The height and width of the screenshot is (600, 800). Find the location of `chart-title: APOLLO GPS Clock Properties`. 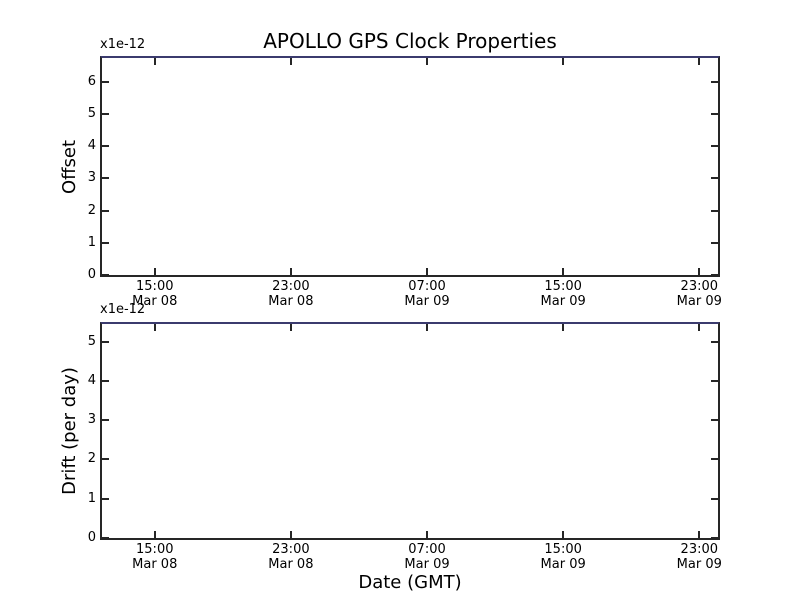

chart-title: APOLLO GPS Clock Properties is located at coordinates (410, 41).